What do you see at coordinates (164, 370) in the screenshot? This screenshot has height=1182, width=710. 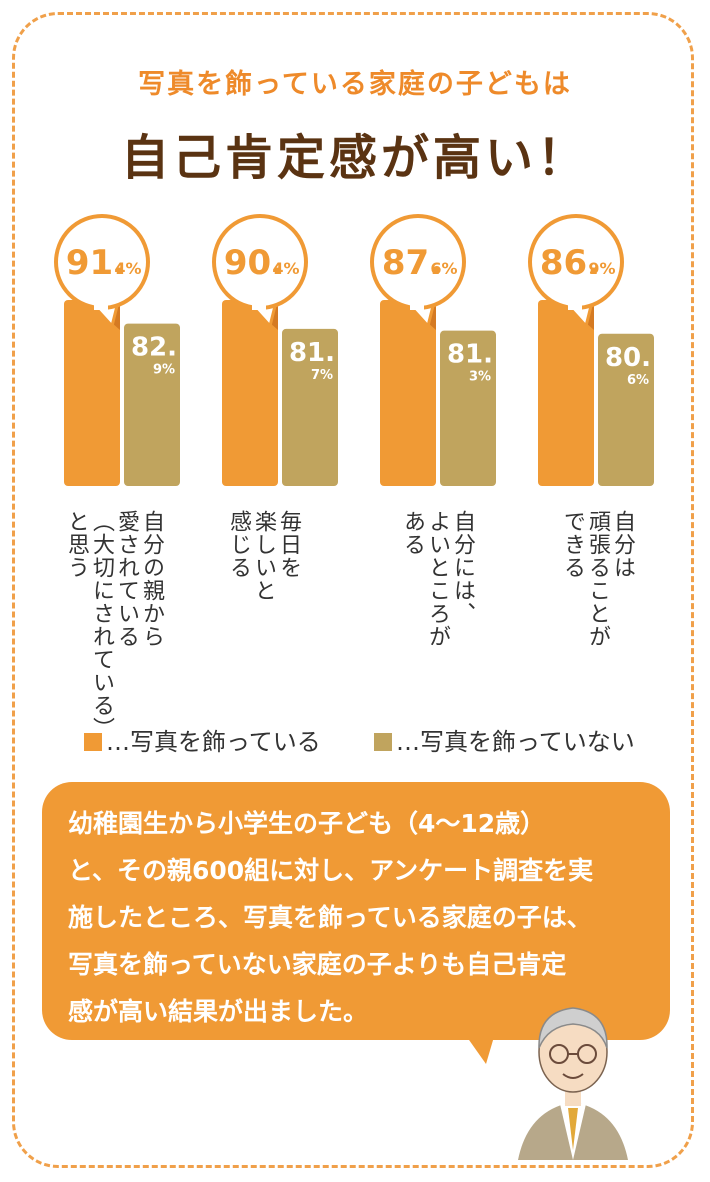 I see `value-label-without-photo-dec-1: 9%` at bounding box center [164, 370].